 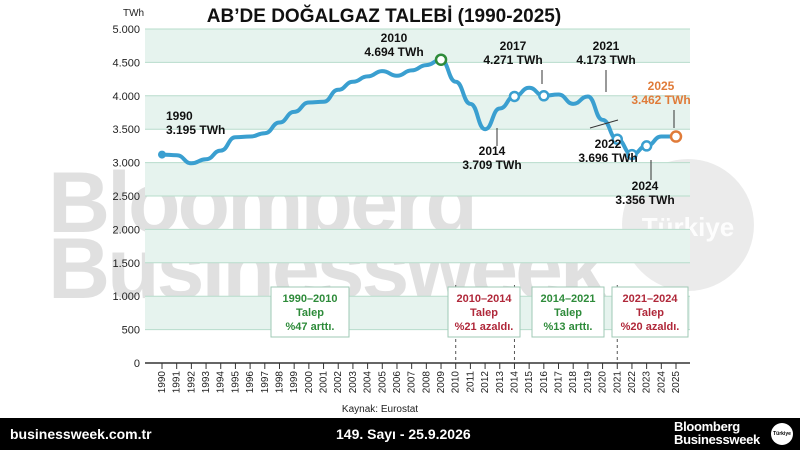 I want to click on annotation-year: 2024, so click(x=645, y=186).